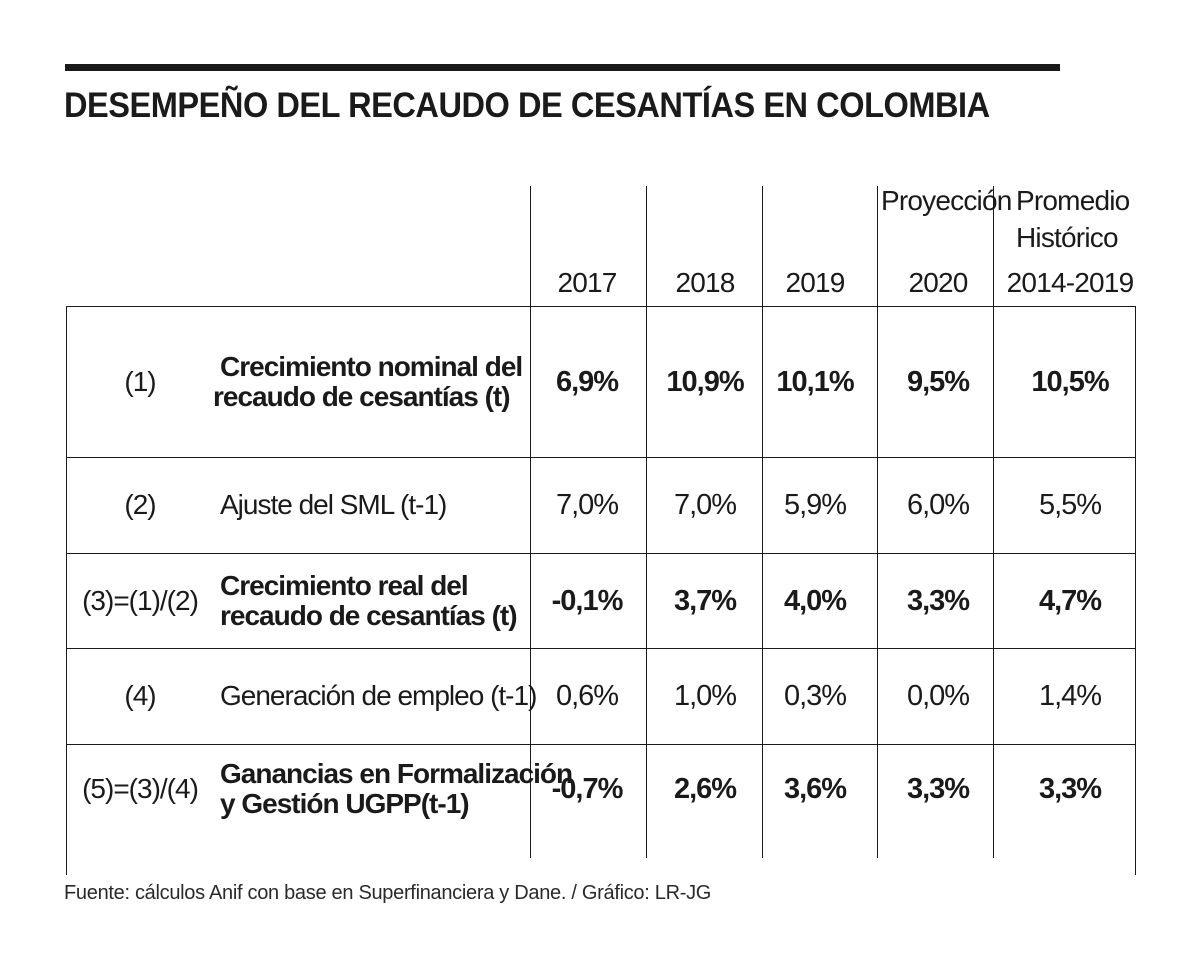  Describe the element at coordinates (344, 585) in the screenshot. I see `row-label-line1: Crecimiento real del` at that location.